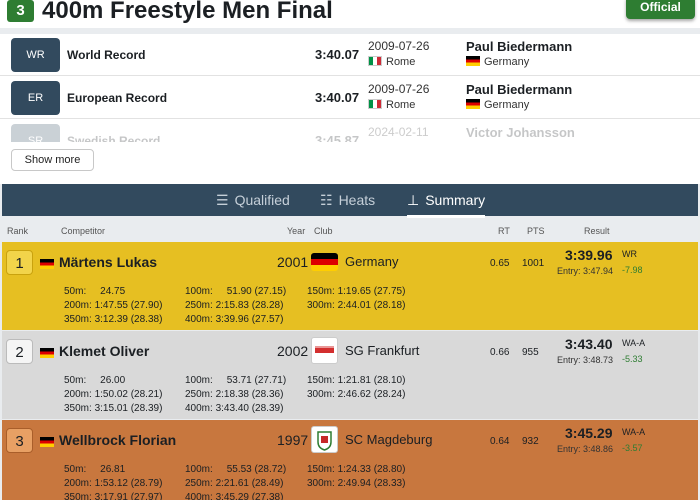 This screenshot has width=700, height=500. Describe the element at coordinates (249, 408) in the screenshot. I see `split-value: 3:43.40 (28.39)` at that location.